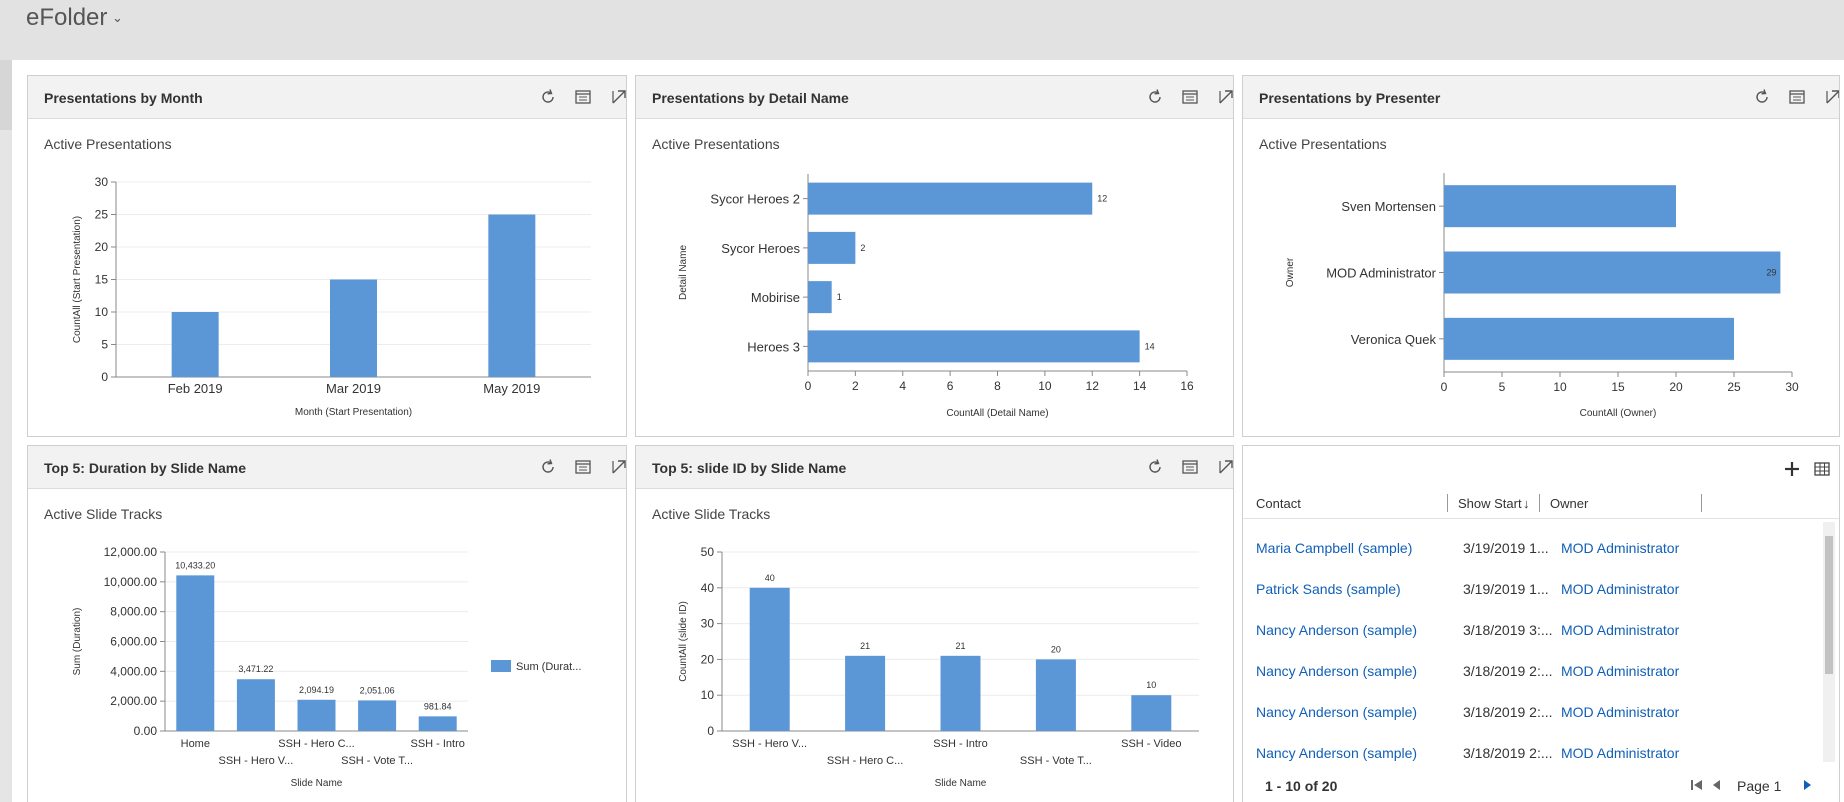  I want to click on record-count: 1 - 10 of 20, so click(1301, 786).